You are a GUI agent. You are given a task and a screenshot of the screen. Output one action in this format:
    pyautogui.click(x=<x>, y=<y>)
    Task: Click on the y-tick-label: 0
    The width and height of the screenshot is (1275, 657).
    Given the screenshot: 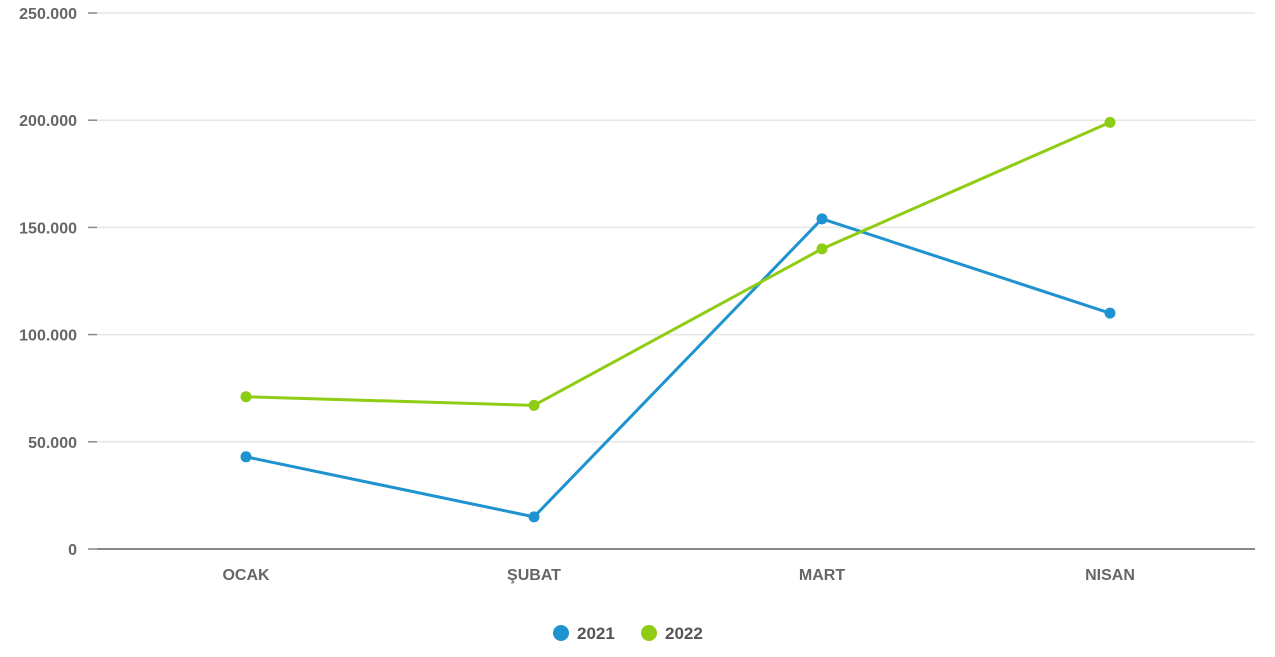 What is the action you would take?
    pyautogui.click(x=72, y=550)
    